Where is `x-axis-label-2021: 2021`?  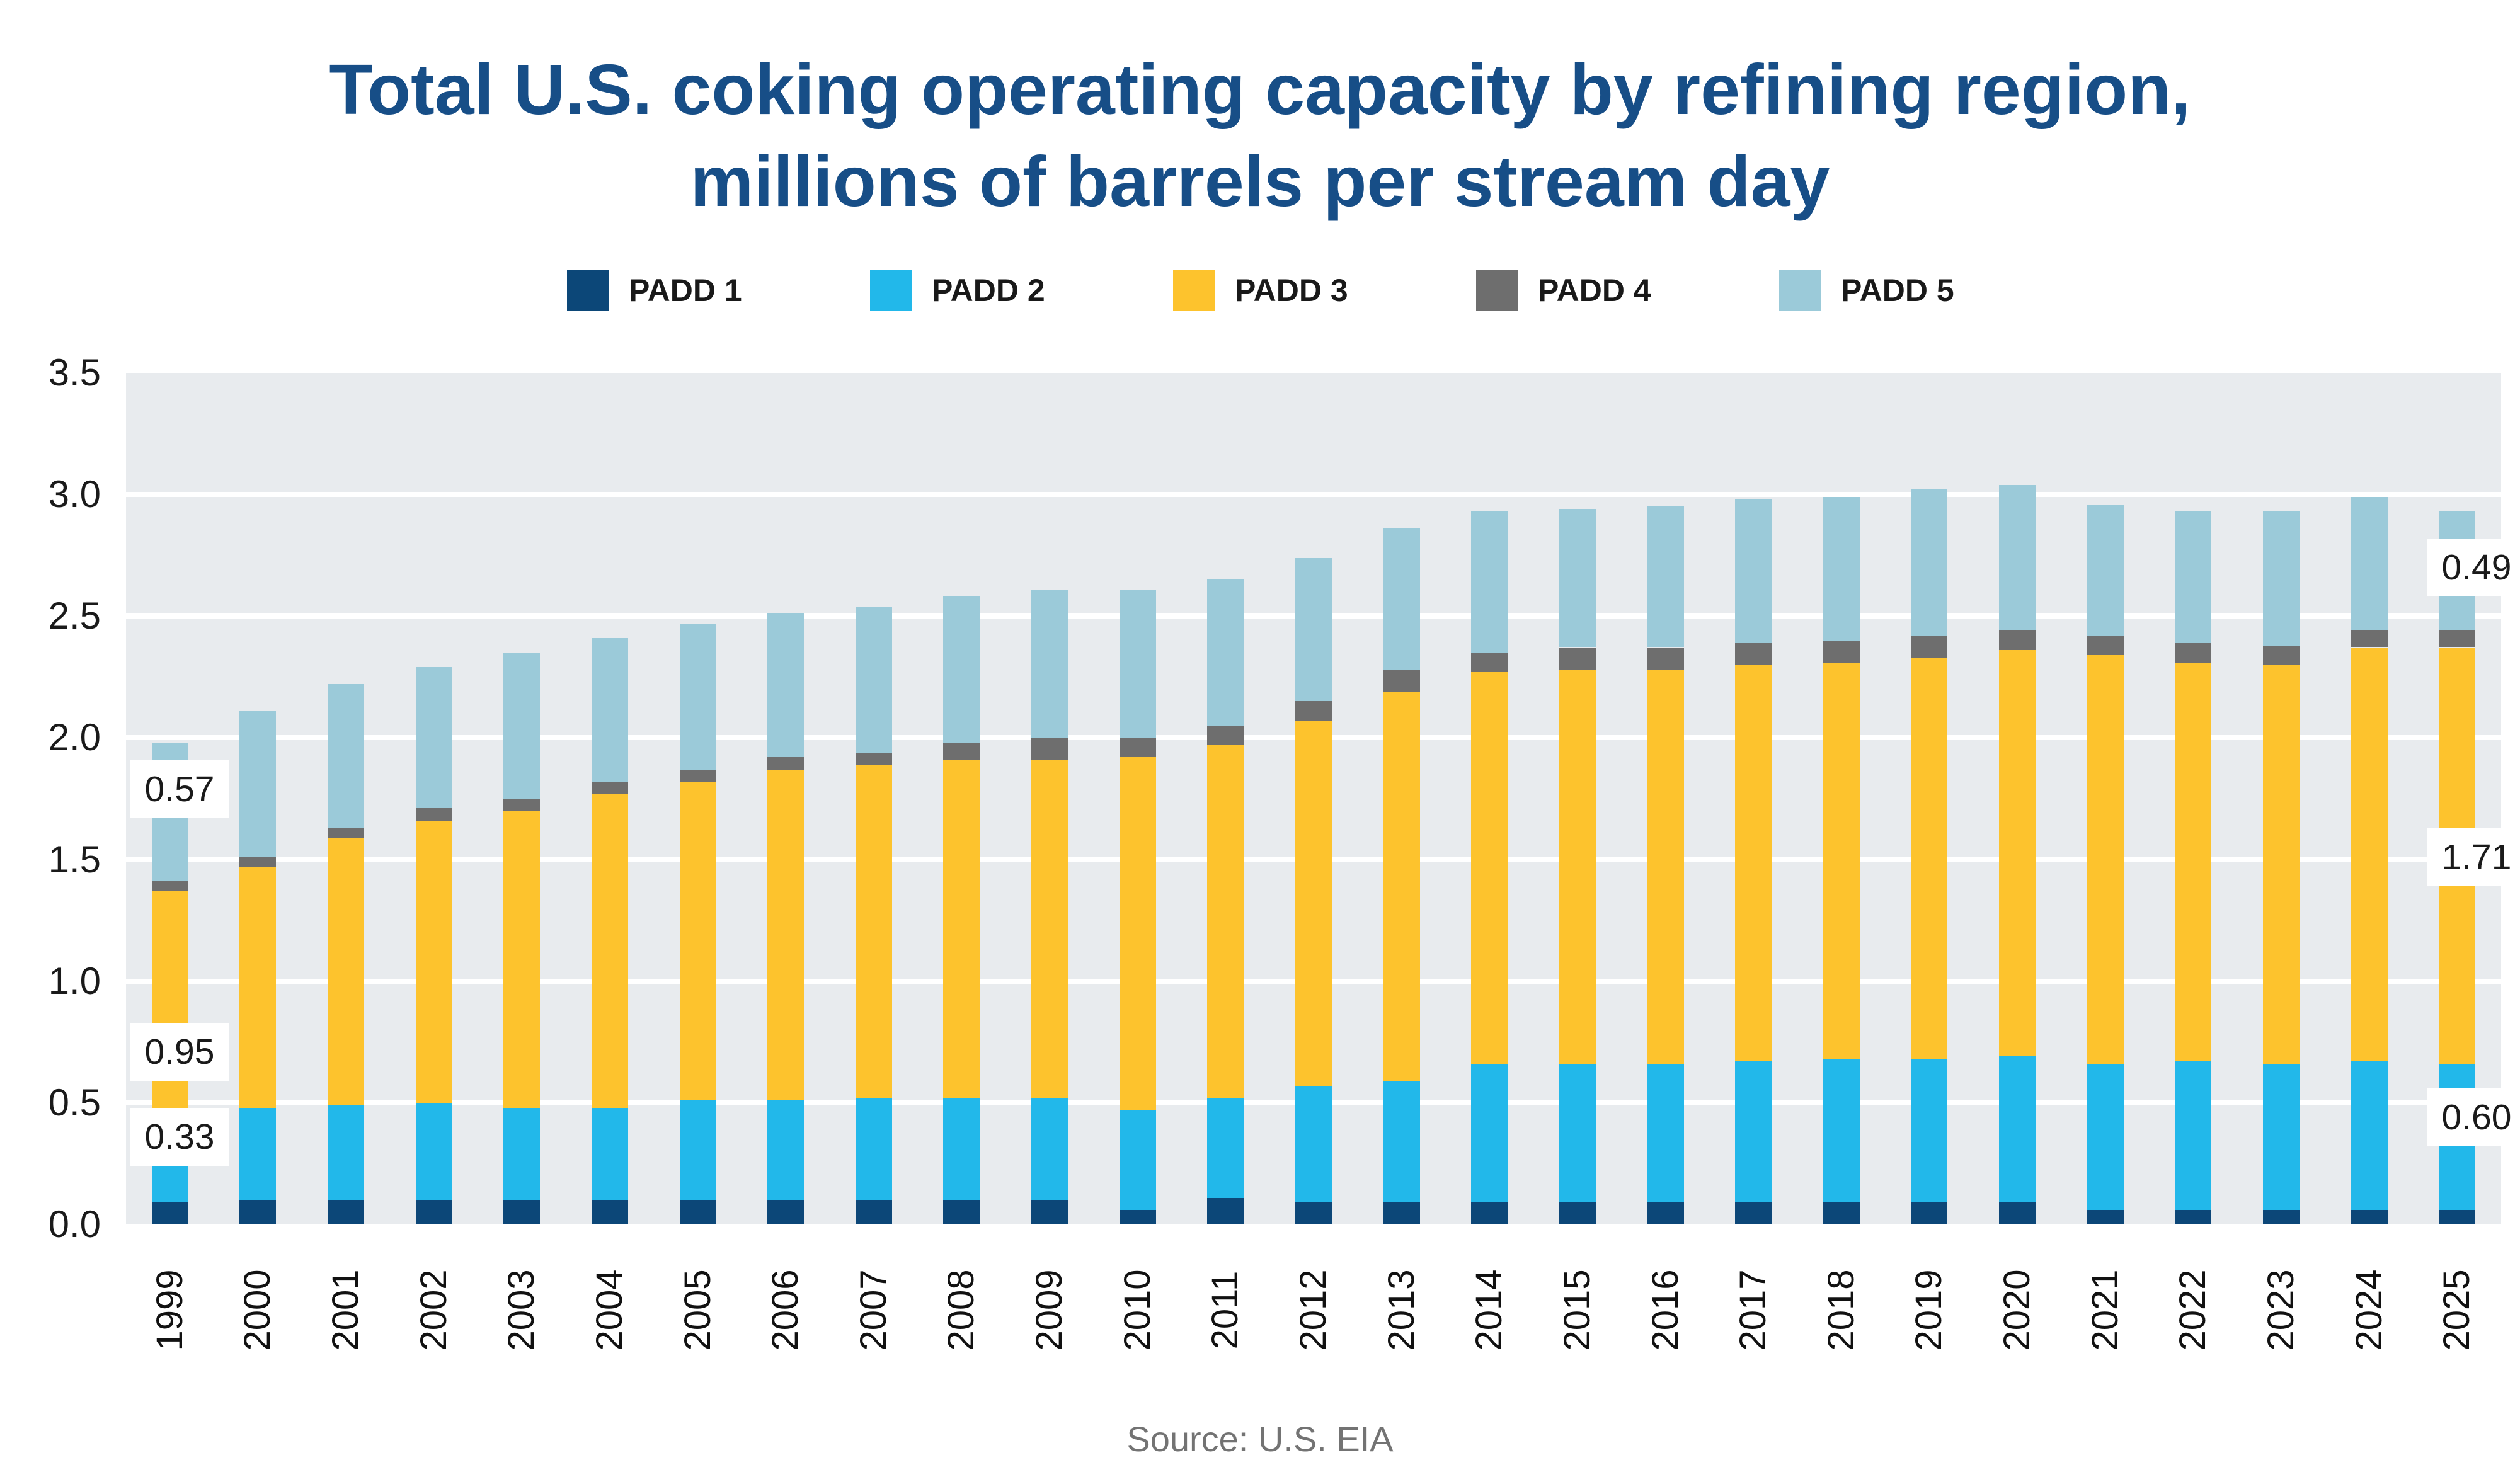
x-axis-label-2021: 2021 is located at coordinates (2105, 1310).